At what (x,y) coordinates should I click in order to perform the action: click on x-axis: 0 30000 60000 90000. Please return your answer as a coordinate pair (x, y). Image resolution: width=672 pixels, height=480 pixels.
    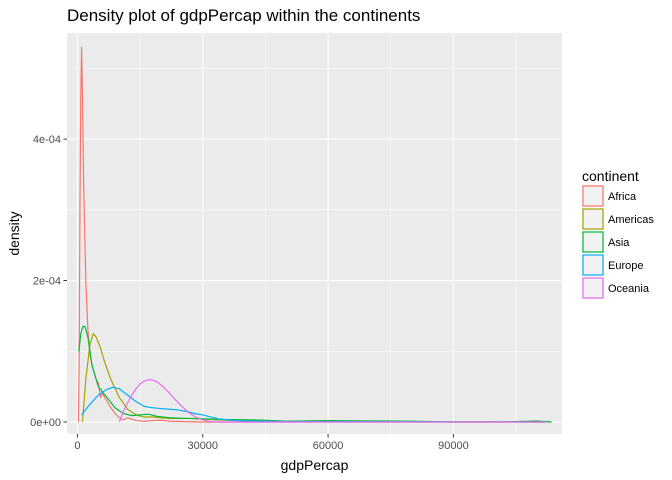
    Looking at the image, I should click on (271, 443).